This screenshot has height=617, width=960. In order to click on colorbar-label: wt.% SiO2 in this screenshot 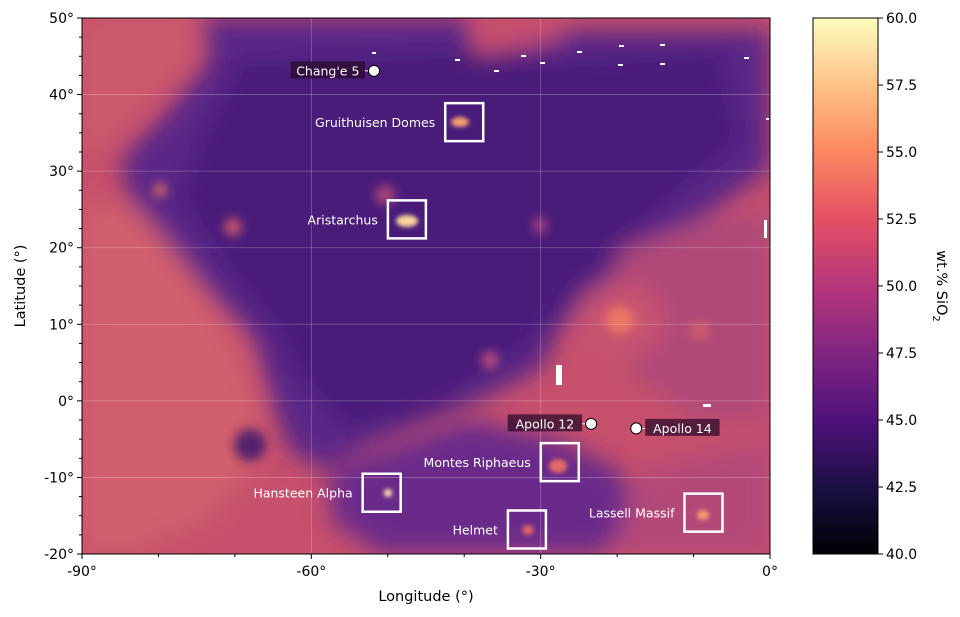, I will do `click(939, 286)`.